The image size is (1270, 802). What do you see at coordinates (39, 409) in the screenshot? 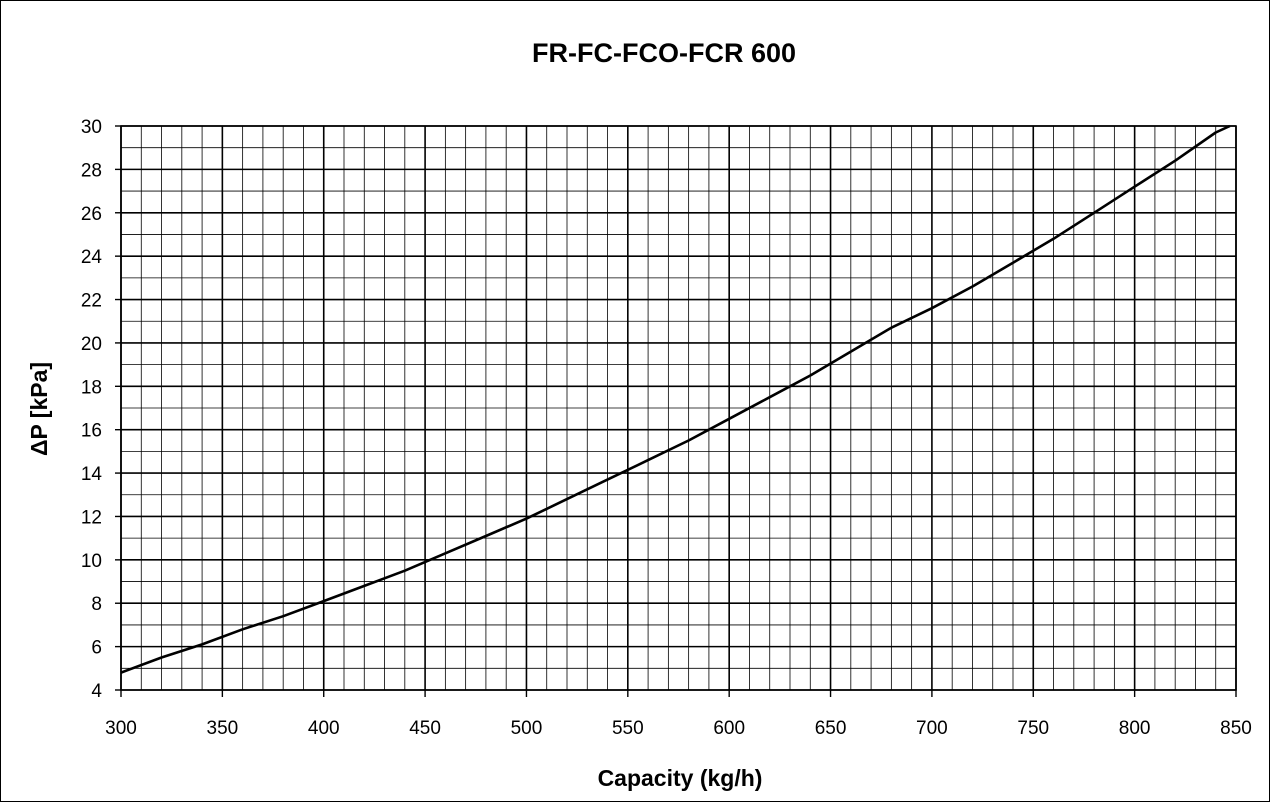
I see `y-axis-title: ΔP [kPa]` at bounding box center [39, 409].